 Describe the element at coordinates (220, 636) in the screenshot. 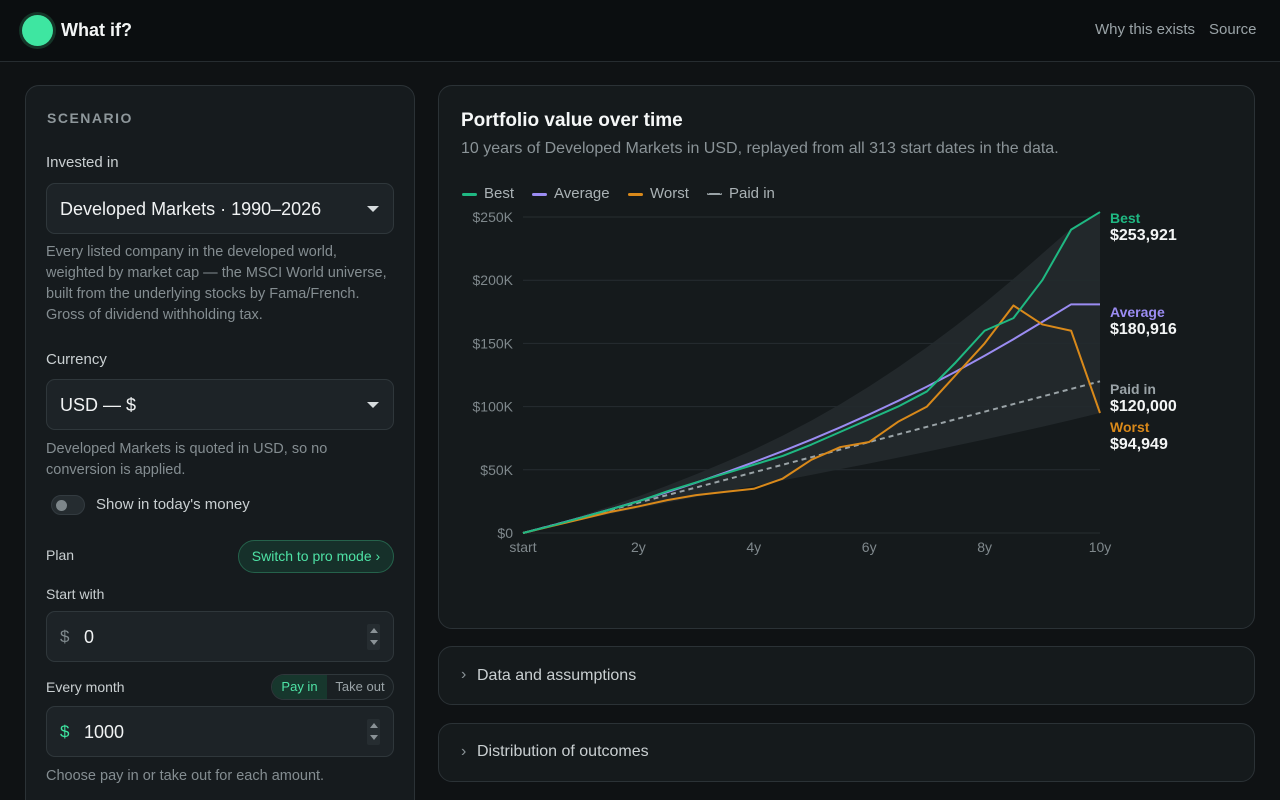

I see `start-with-input: $ 0` at that location.